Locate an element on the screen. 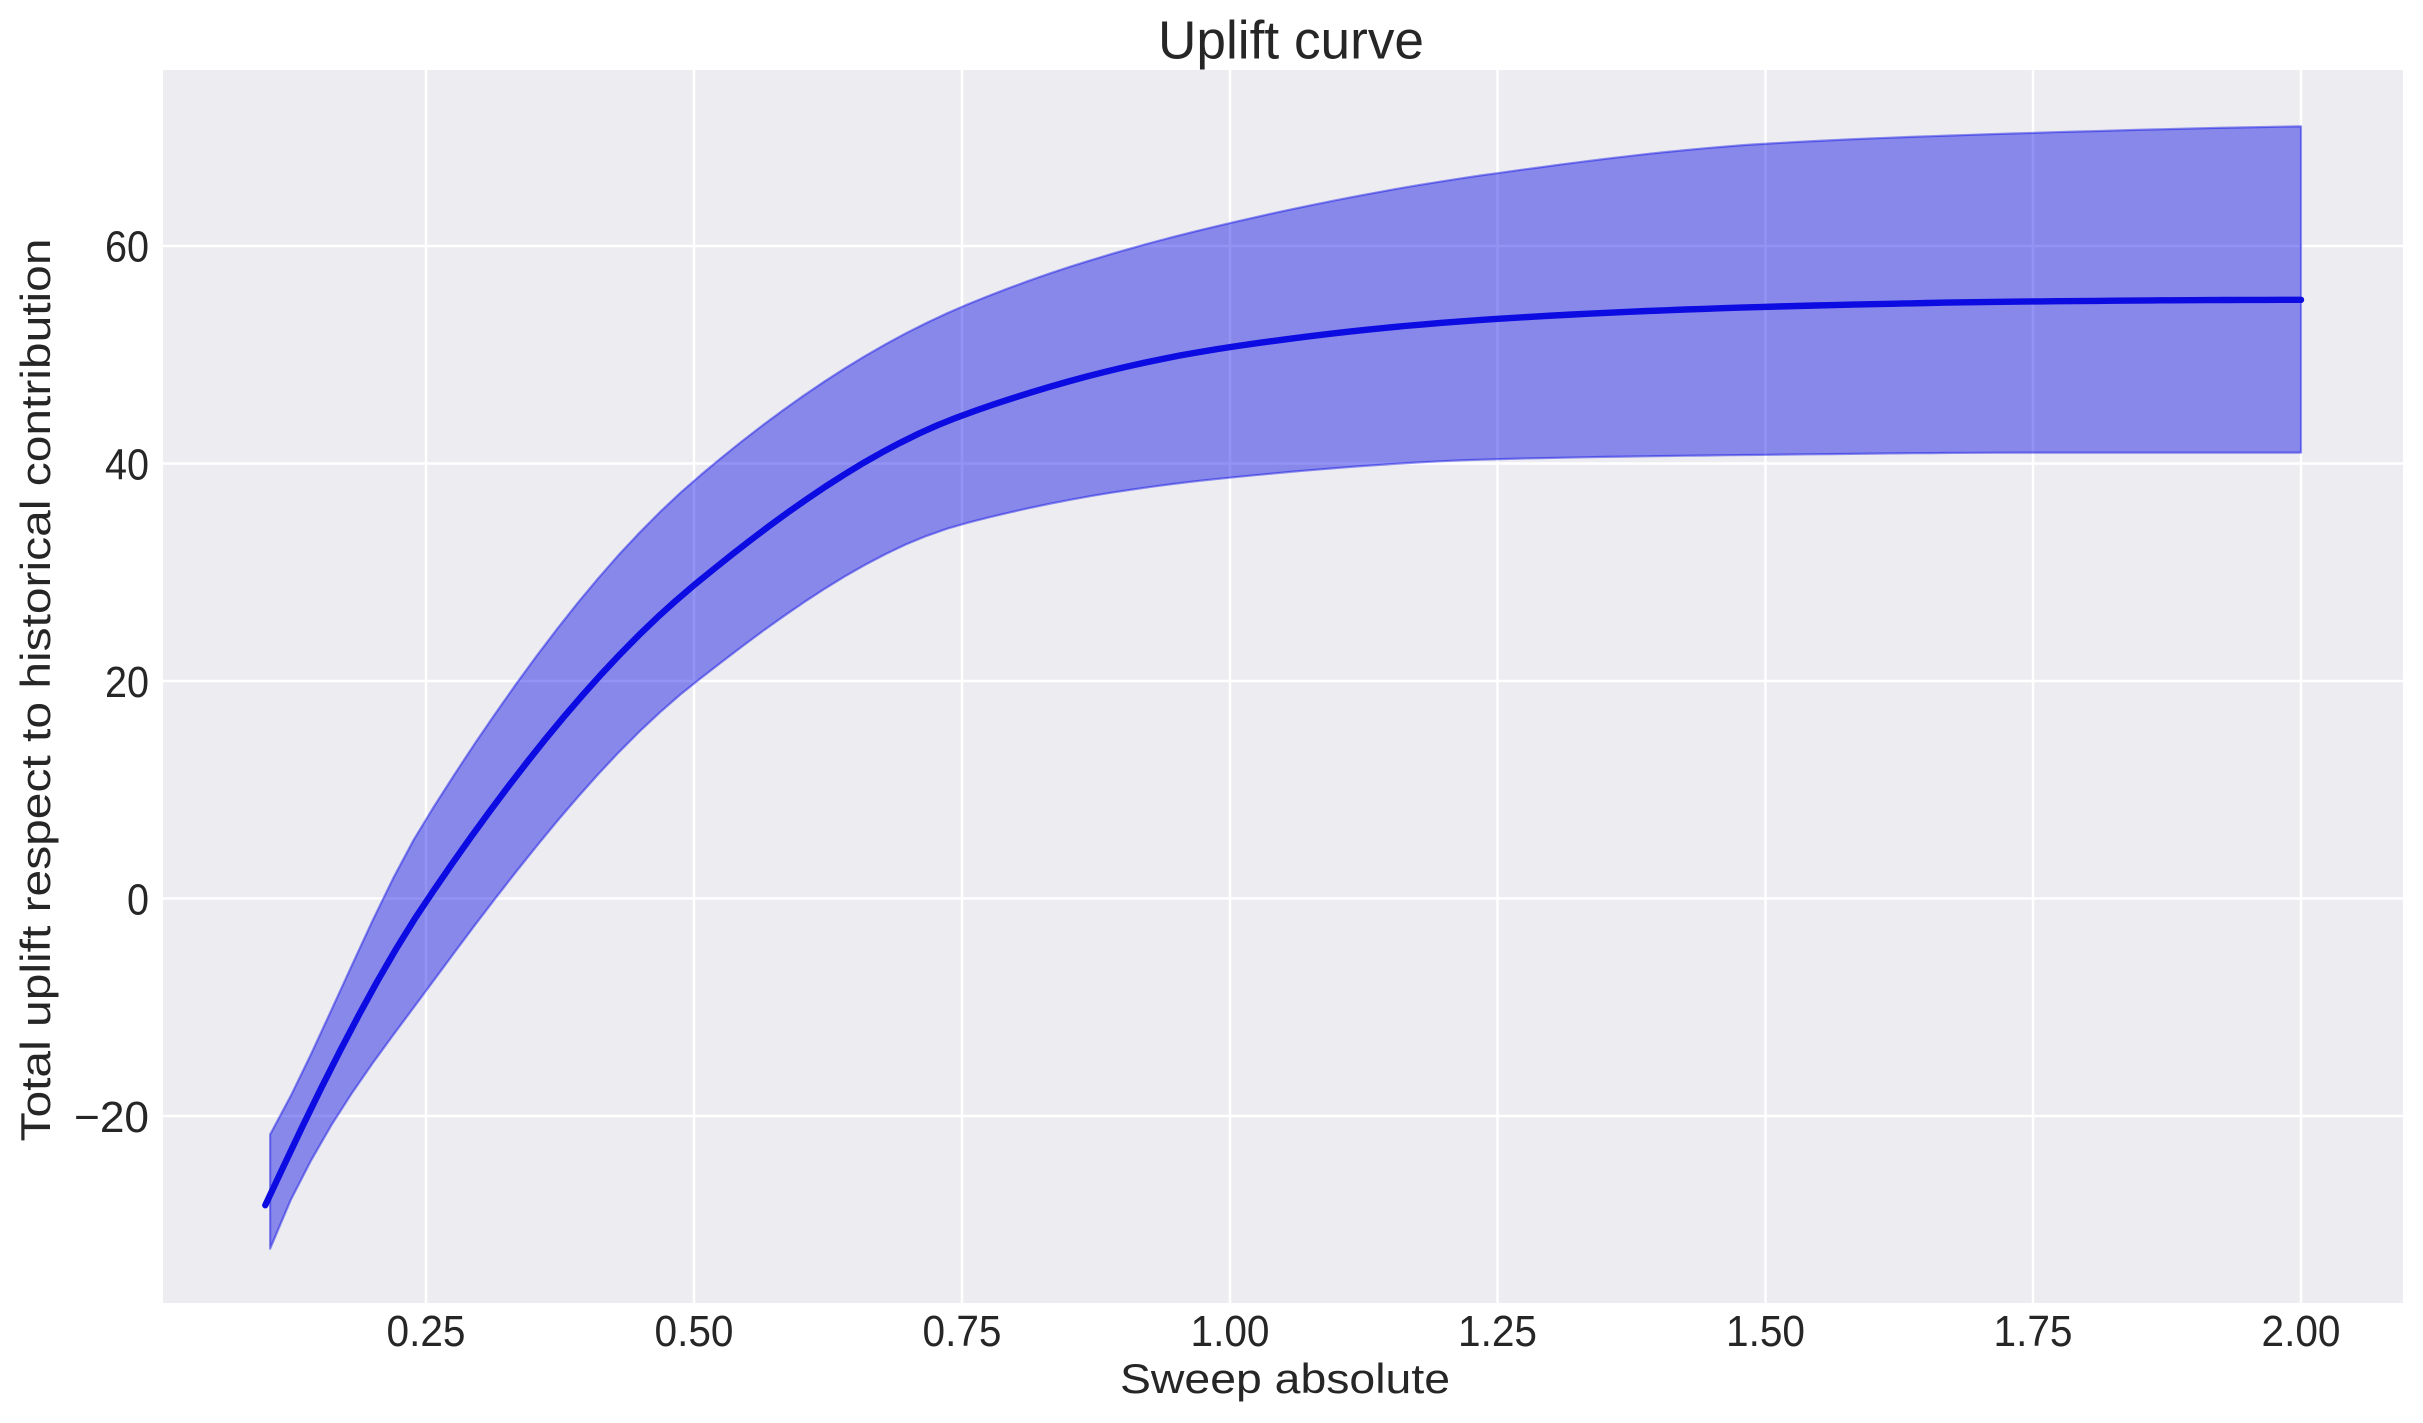  svg-text: 1.50 is located at coordinates (1765, 1331).